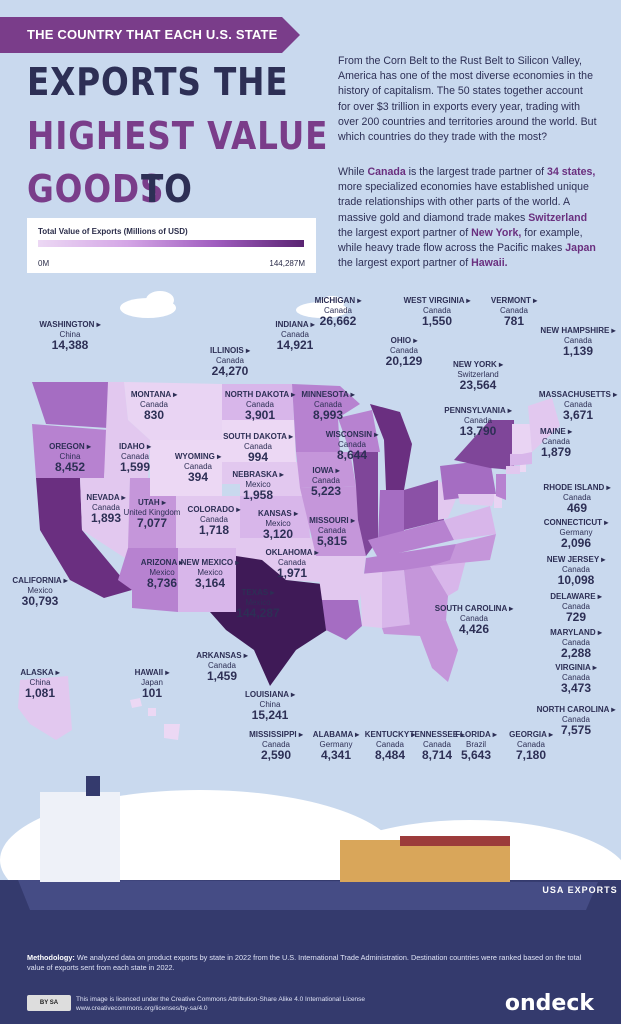  What do you see at coordinates (287, 263) in the screenshot?
I see `legend-max: 144,287M` at bounding box center [287, 263].